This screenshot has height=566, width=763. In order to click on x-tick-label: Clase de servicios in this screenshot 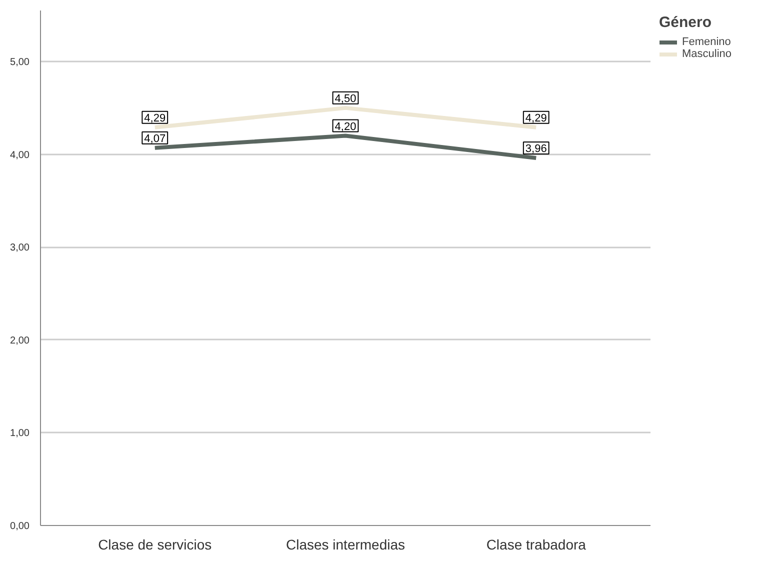, I will do `click(155, 544)`.